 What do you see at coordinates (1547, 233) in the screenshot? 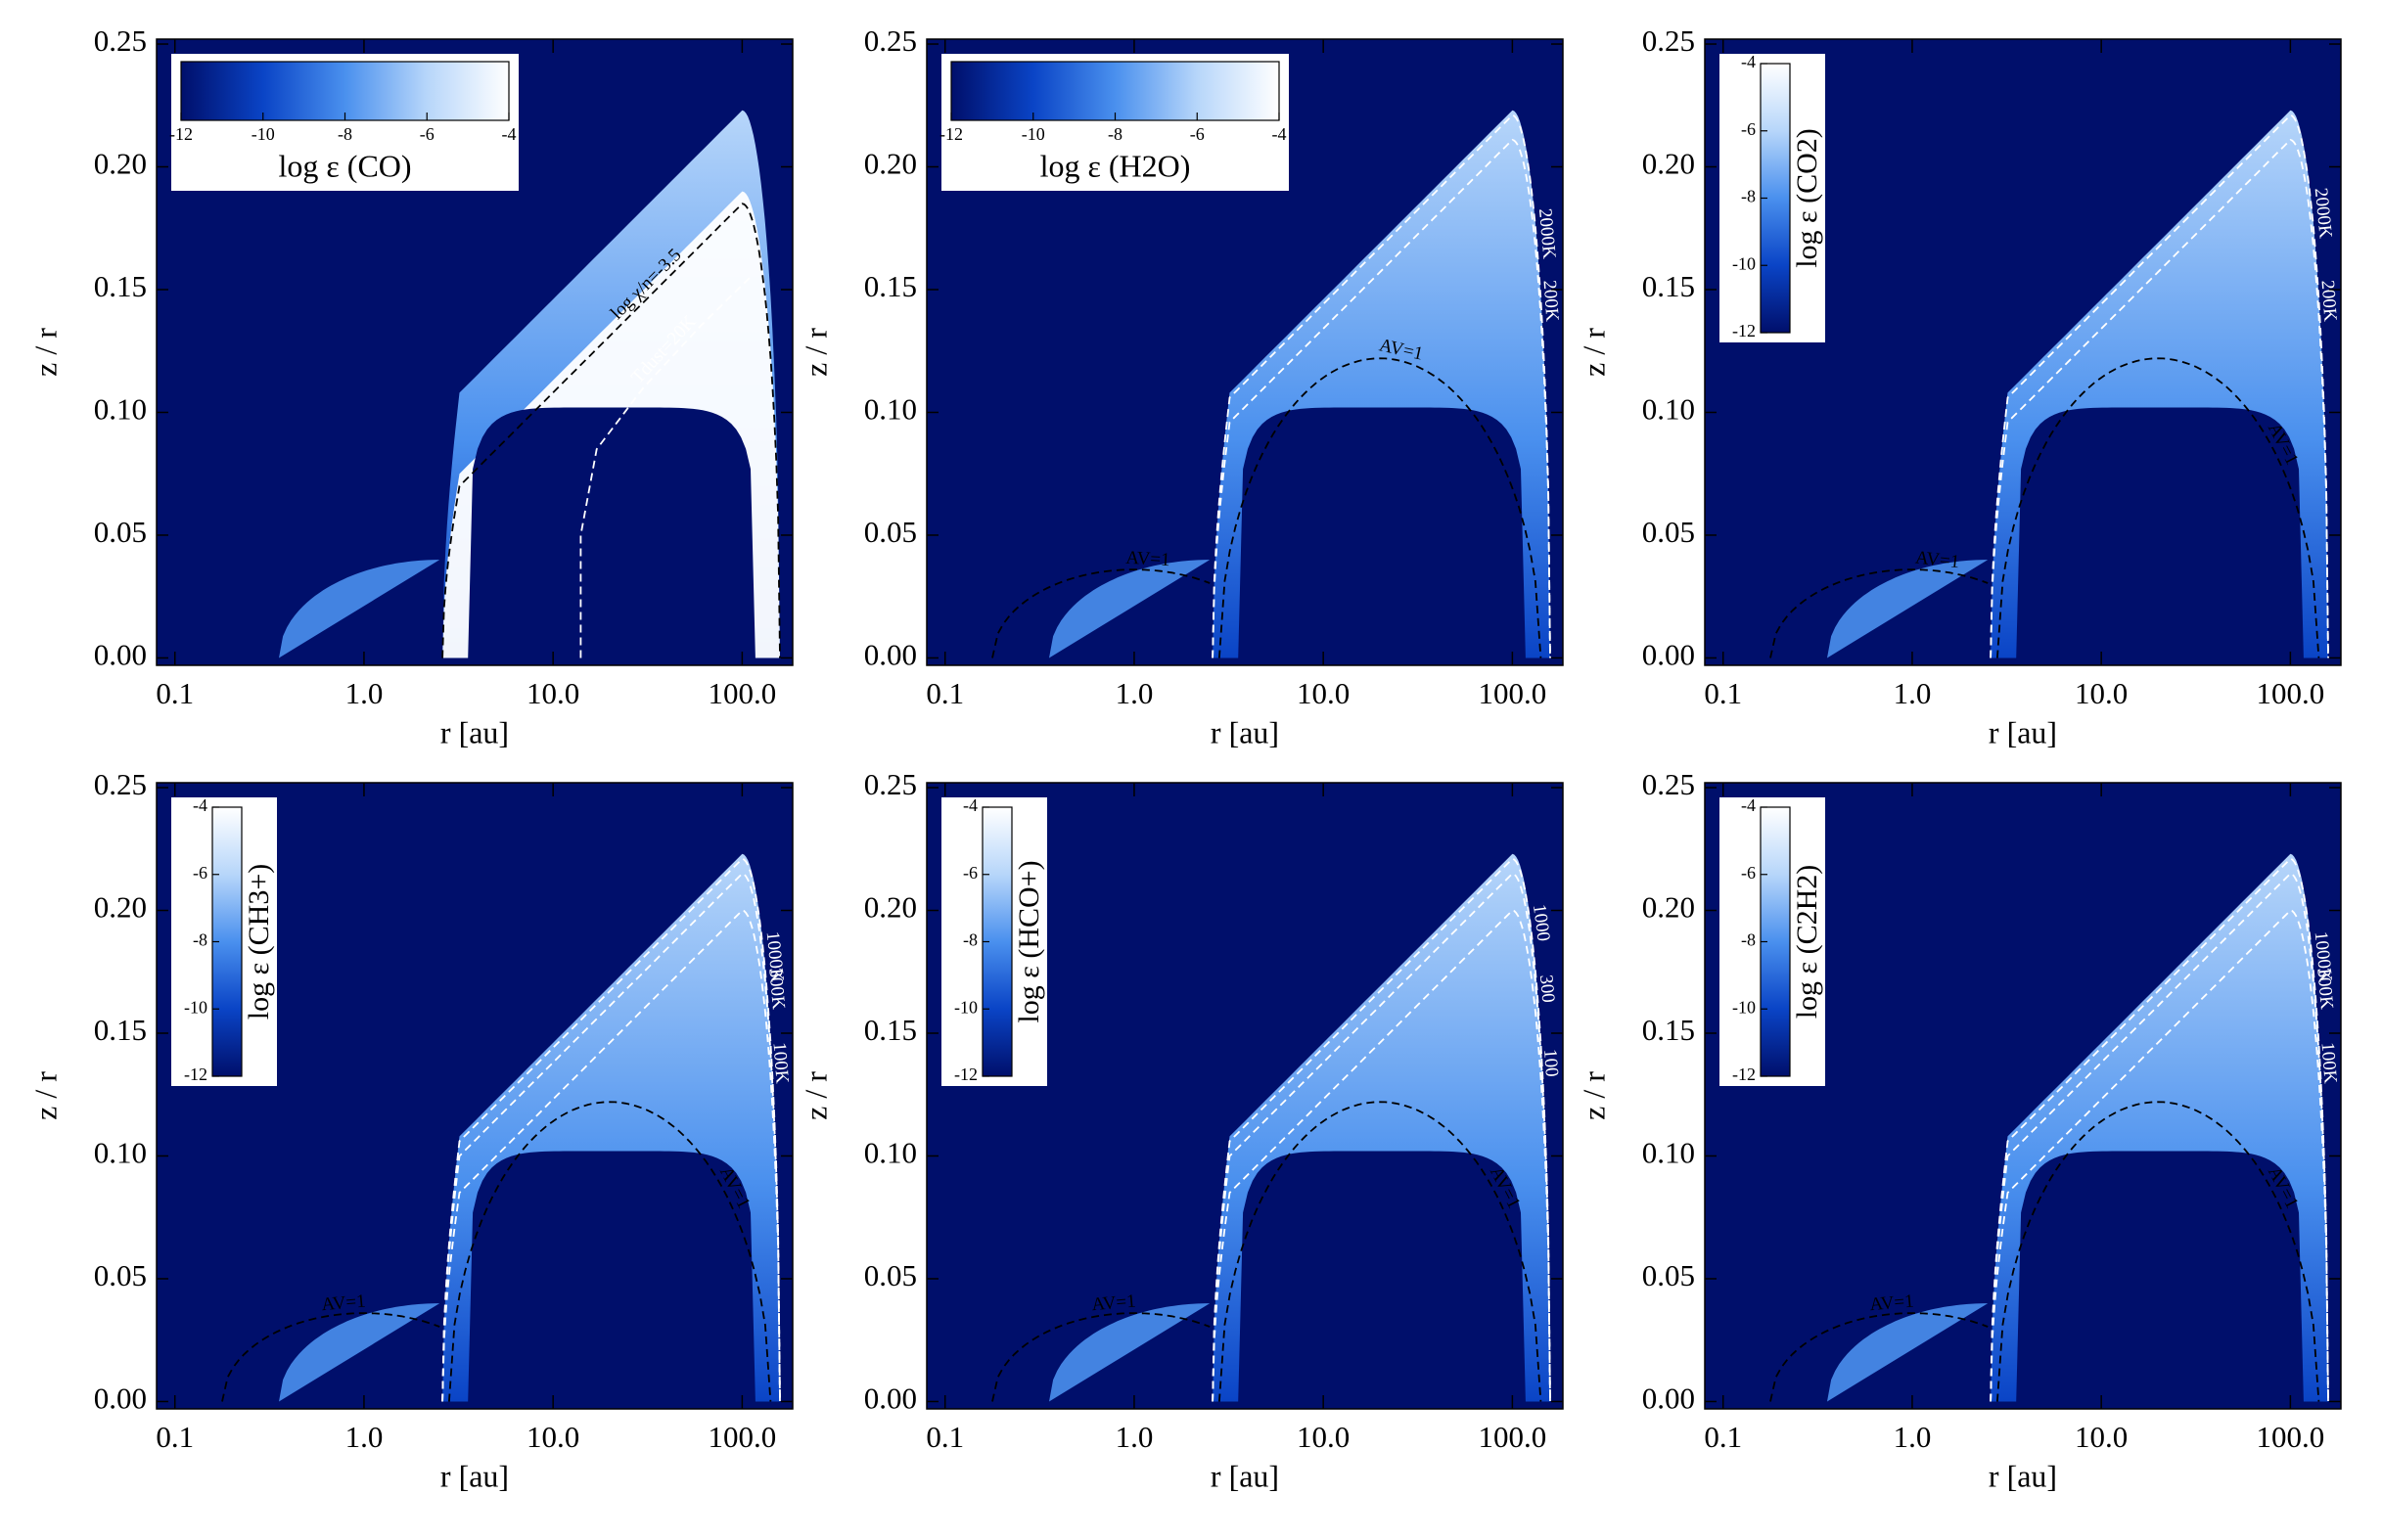
I see `contour-label: 2000K` at bounding box center [1547, 233].